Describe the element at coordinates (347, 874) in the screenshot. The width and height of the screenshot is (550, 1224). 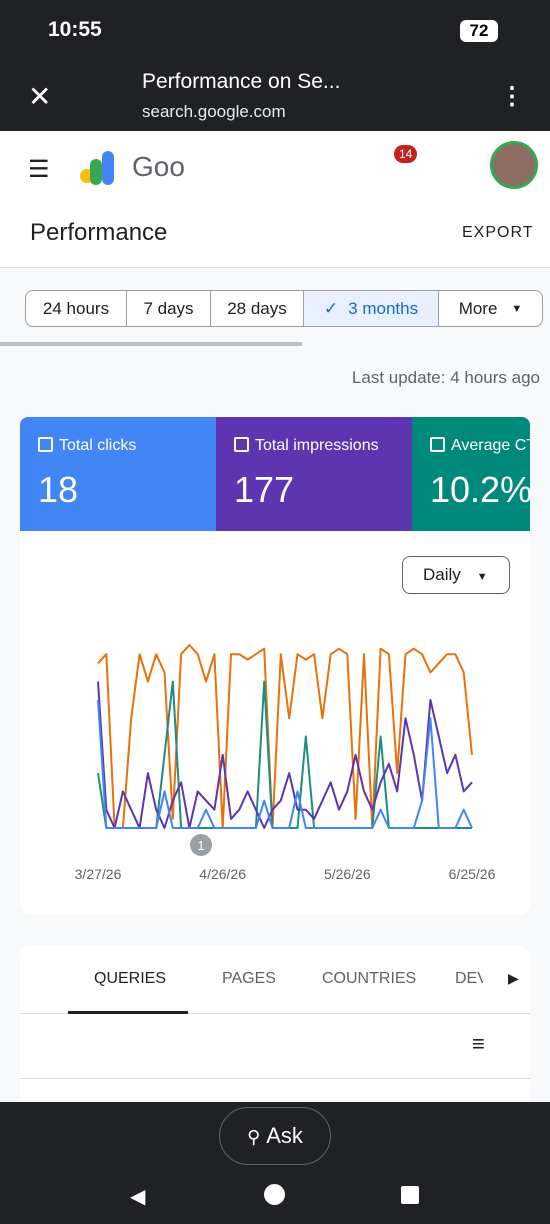
I see `x-tick-label: 5/26/26` at that location.